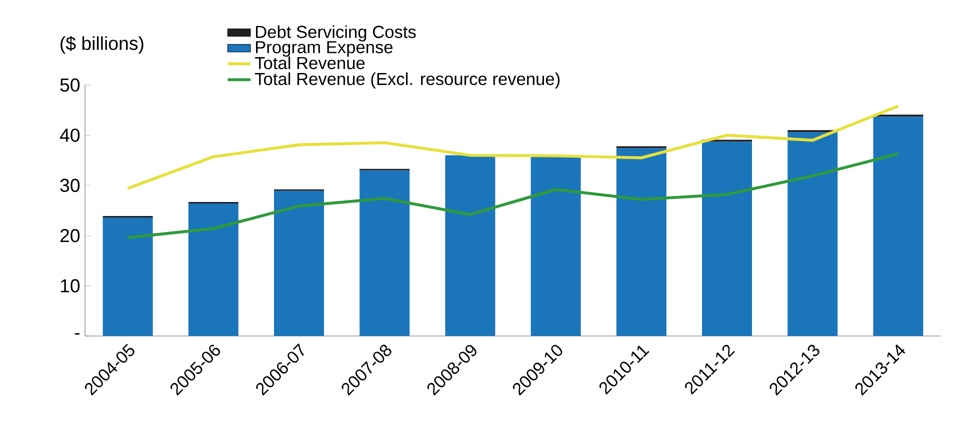 Image resolution: width=954 pixels, height=430 pixels. I want to click on y-tick-label: 40, so click(70, 135).